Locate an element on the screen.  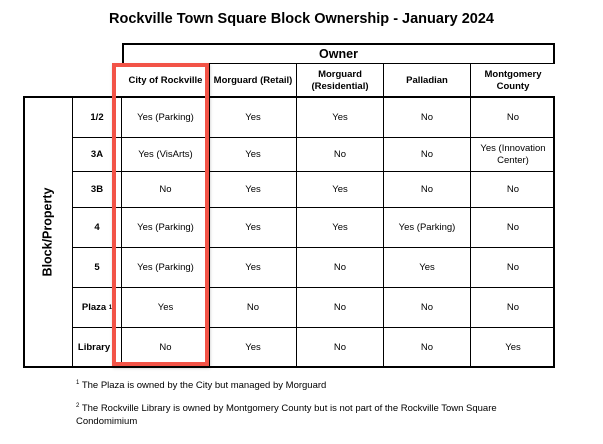
city-column-highlight is located at coordinates (160, 214).